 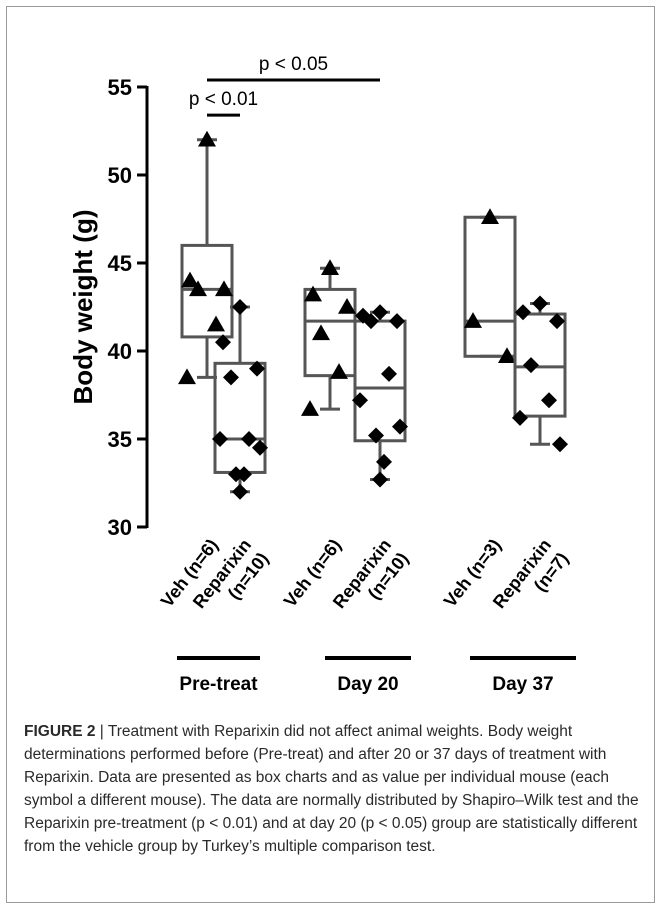 I want to click on group-label: Day 20, so click(x=367, y=684).